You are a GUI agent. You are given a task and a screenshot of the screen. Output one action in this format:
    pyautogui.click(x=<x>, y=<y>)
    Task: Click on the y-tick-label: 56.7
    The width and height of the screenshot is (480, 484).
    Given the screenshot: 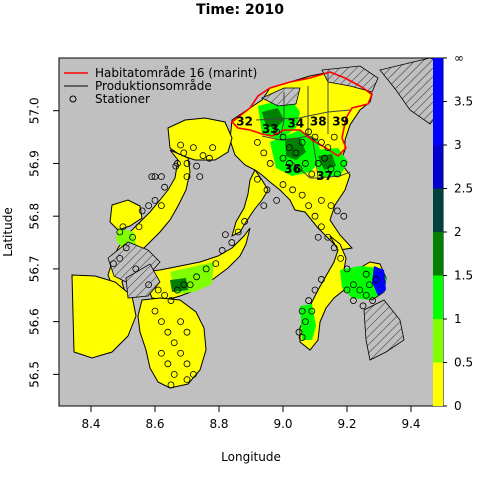 What is the action you would take?
    pyautogui.click(x=35, y=269)
    